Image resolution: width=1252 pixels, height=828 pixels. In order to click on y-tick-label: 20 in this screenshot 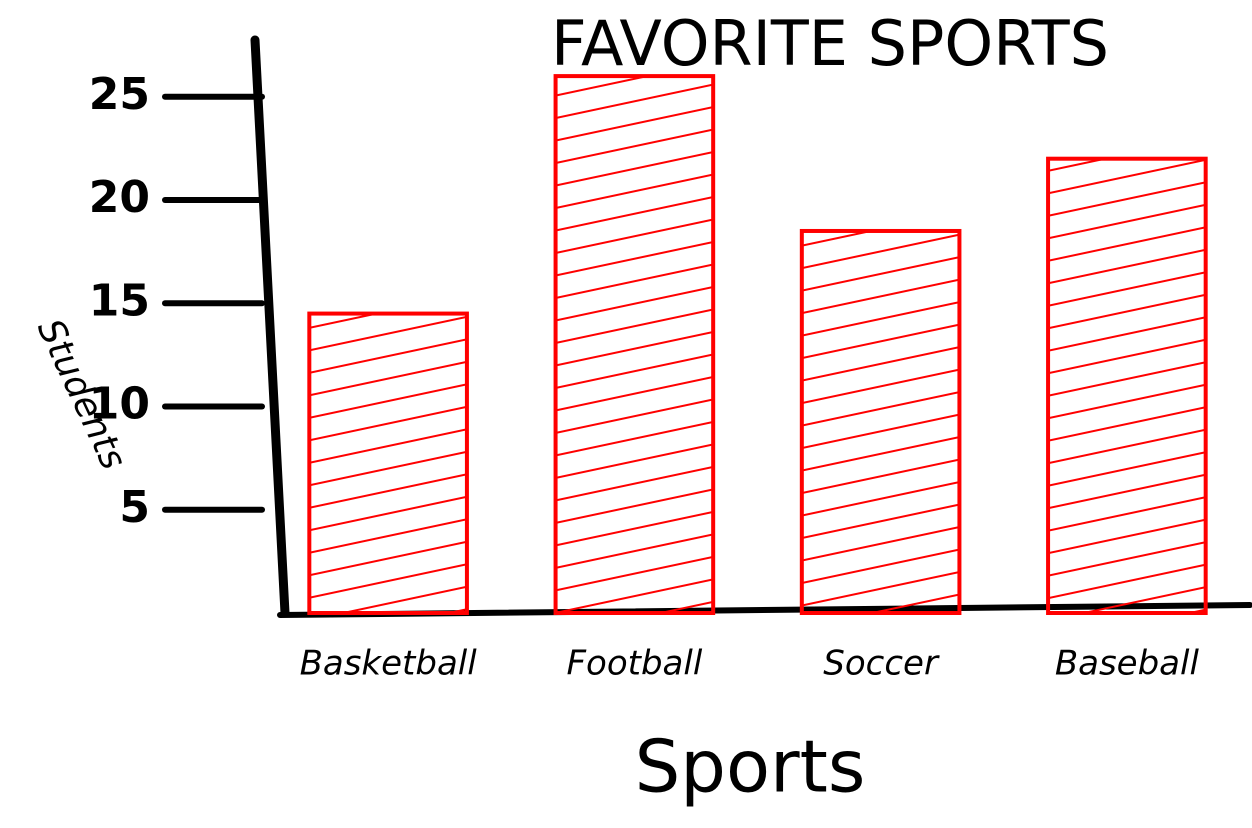, I will do `click(119, 197)`.